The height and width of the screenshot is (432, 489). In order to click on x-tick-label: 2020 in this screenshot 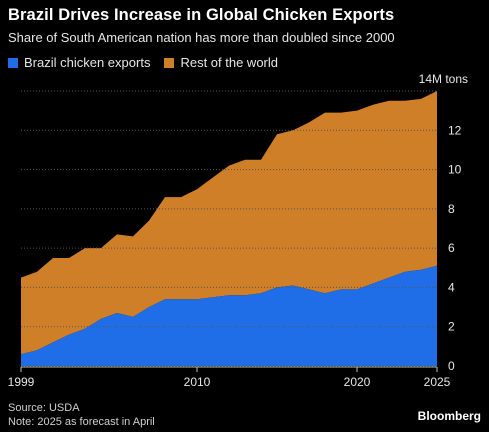, I will do `click(357, 382)`.